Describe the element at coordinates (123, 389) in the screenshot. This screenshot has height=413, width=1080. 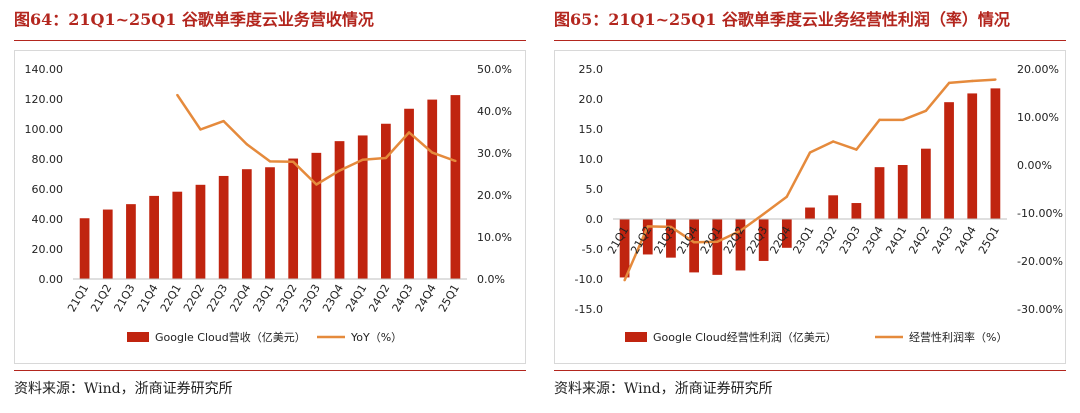
I see `left-source-note: 资料来源：Wind，浙商证券研究所` at that location.